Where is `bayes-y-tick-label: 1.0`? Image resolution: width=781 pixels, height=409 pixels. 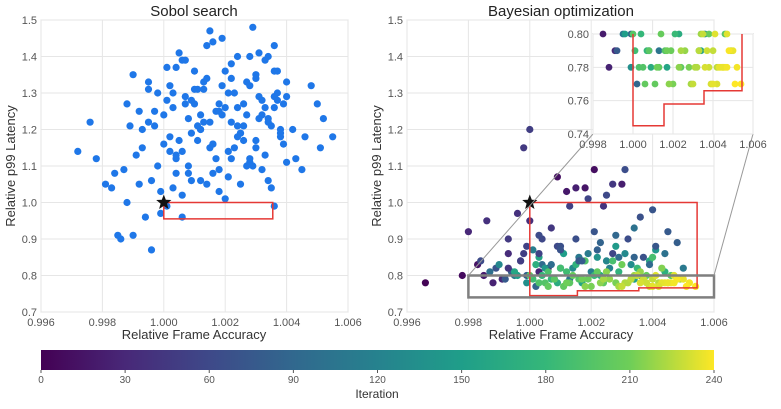 bayes-y-tick-label: 1.0 is located at coordinates (395, 203).